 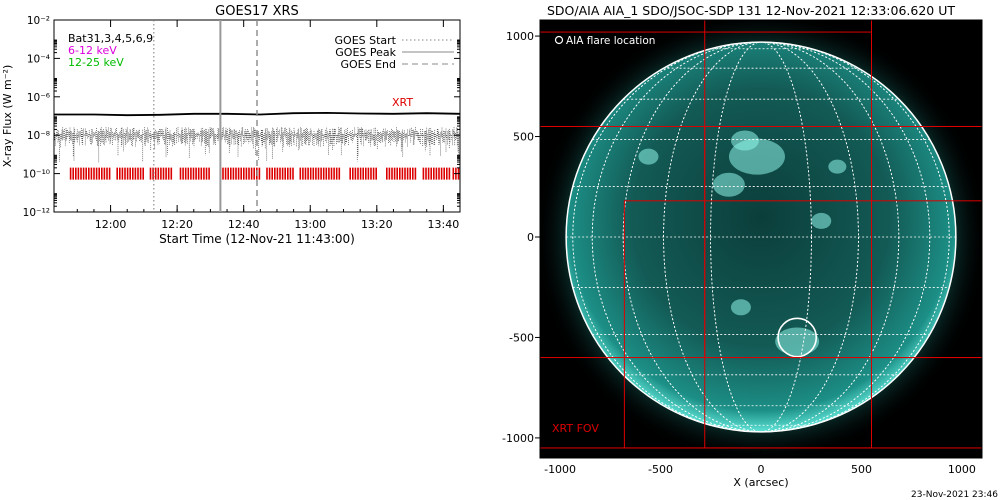 I want to click on legend-label: GOES End, so click(x=368, y=64).